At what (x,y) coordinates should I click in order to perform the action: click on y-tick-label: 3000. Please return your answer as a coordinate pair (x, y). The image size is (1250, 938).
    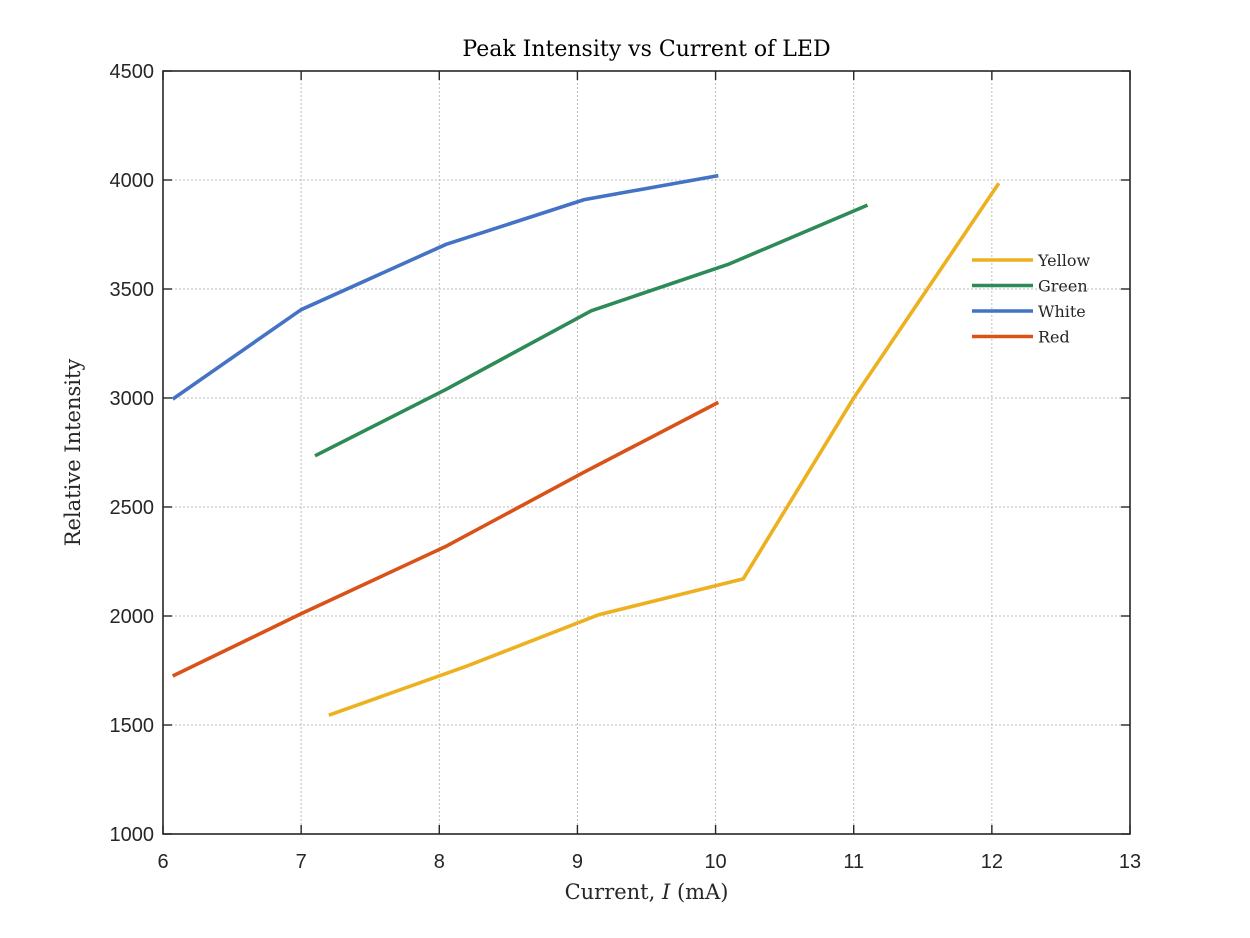
    Looking at the image, I should click on (132, 399).